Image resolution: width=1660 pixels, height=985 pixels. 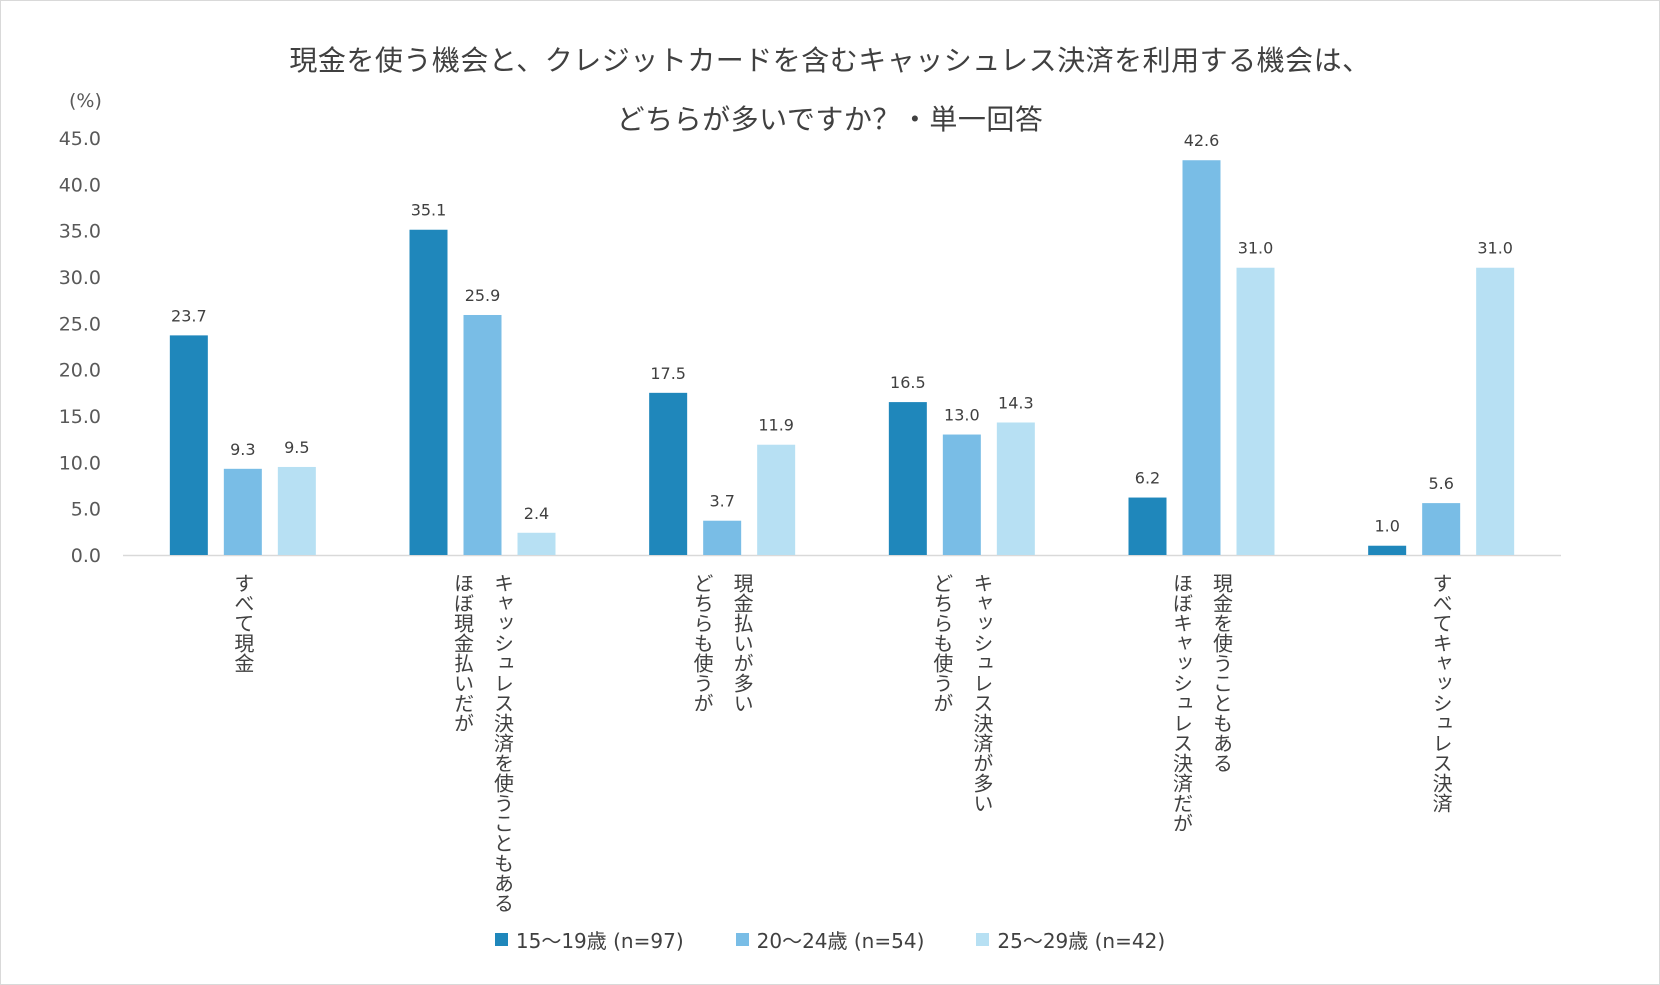 I want to click on data-label: 35.1, so click(x=429, y=210).